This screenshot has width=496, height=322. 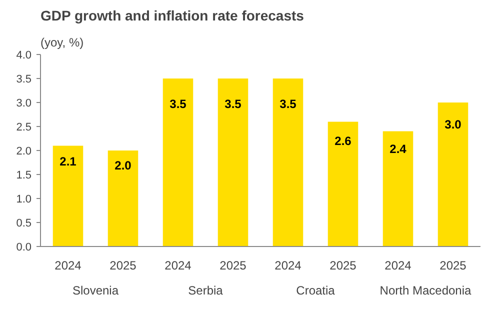 What do you see at coordinates (24, 80) in the screenshot?
I see `y-tick-label: 3.5` at bounding box center [24, 80].